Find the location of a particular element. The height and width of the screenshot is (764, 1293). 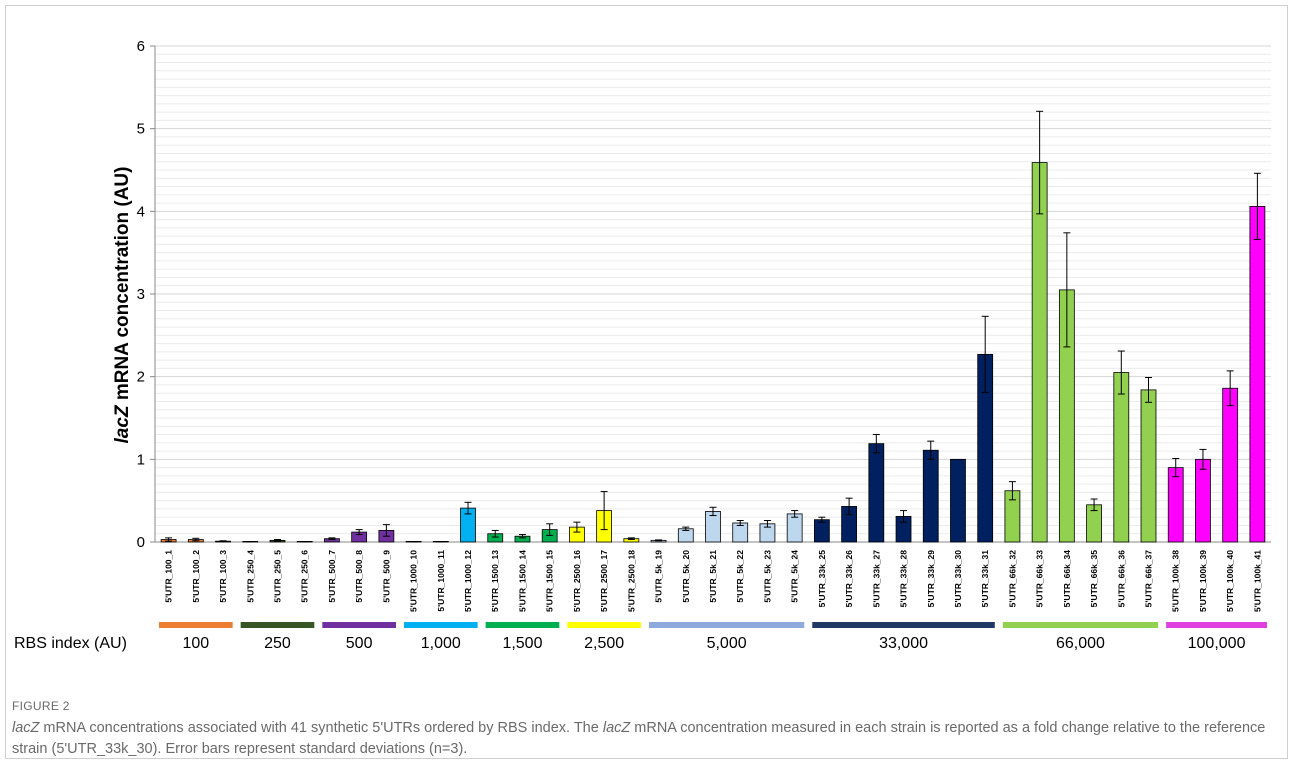

x-tick-label: 5'UTR_1500_13 is located at coordinates (495, 581).